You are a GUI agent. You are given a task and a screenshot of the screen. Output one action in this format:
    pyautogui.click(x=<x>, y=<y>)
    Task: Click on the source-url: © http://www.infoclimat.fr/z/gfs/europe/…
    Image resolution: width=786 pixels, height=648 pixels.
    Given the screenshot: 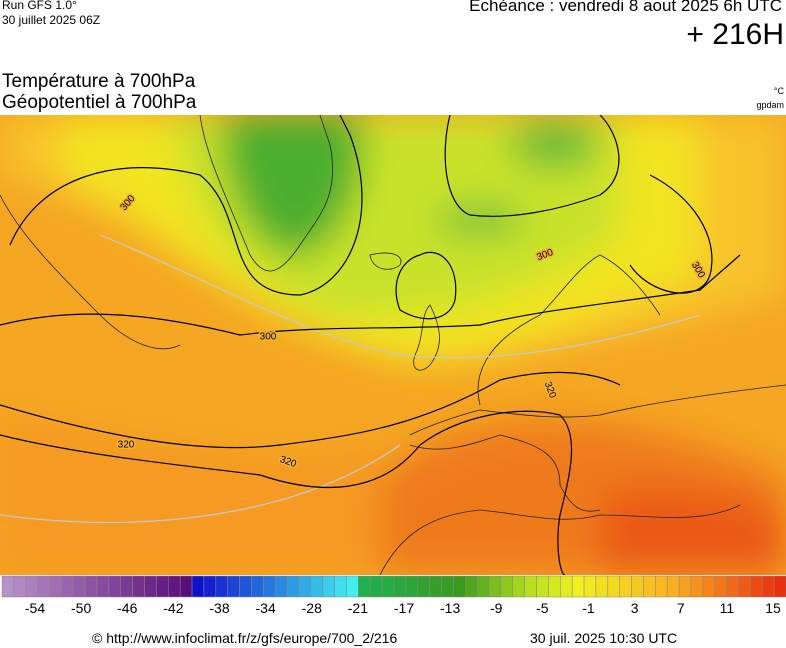 What is the action you would take?
    pyautogui.click(x=245, y=638)
    